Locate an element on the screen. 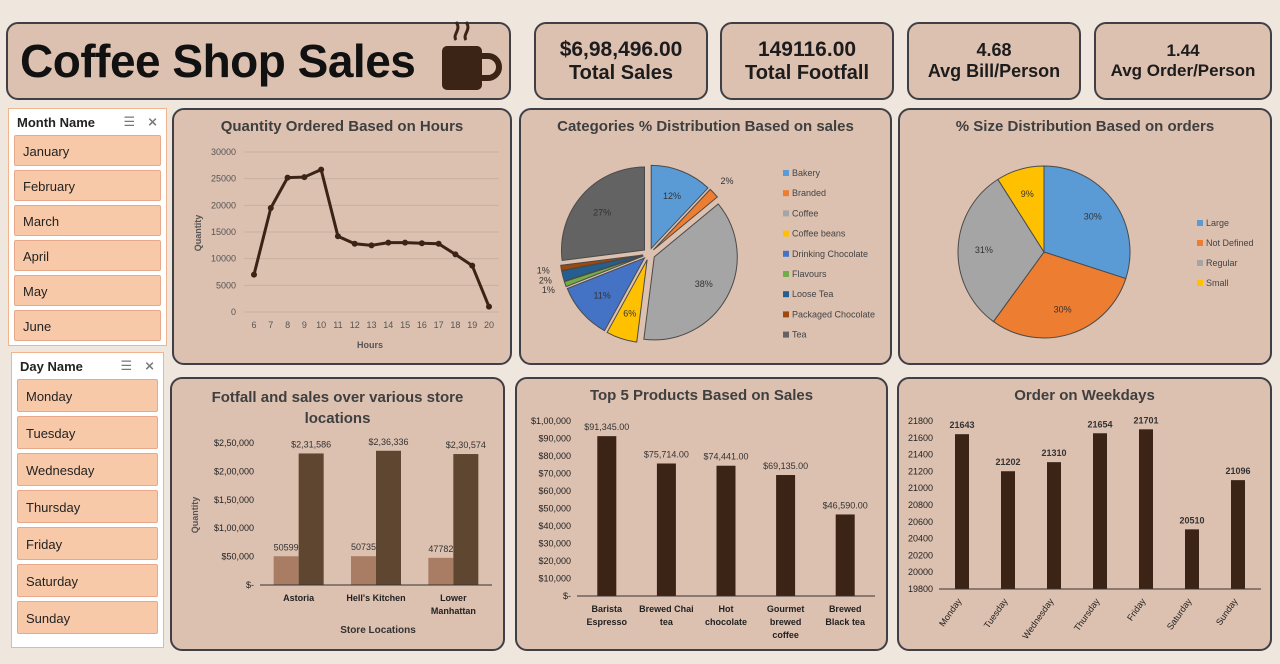  slicer-item-april: April is located at coordinates (87, 255).